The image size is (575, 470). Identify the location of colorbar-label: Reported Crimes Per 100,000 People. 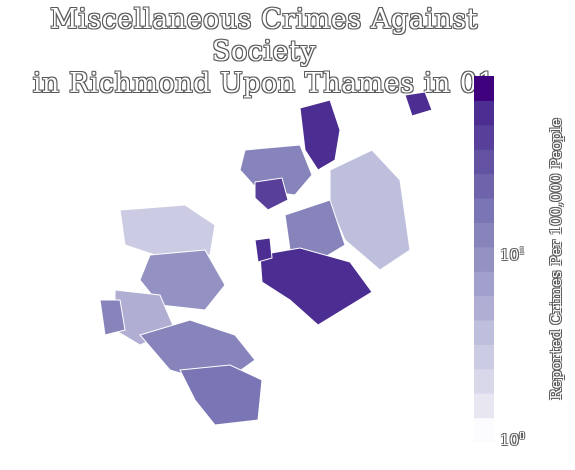
(556, 259).